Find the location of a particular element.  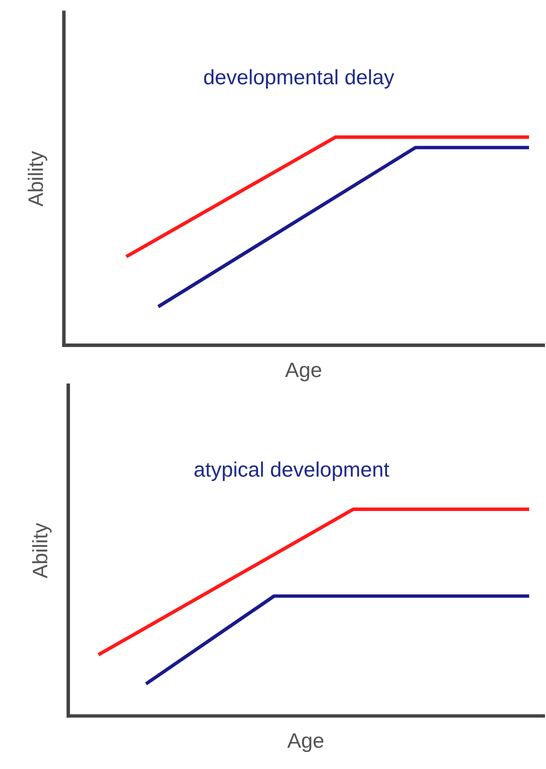

chart-title: developmental delay is located at coordinates (299, 79).